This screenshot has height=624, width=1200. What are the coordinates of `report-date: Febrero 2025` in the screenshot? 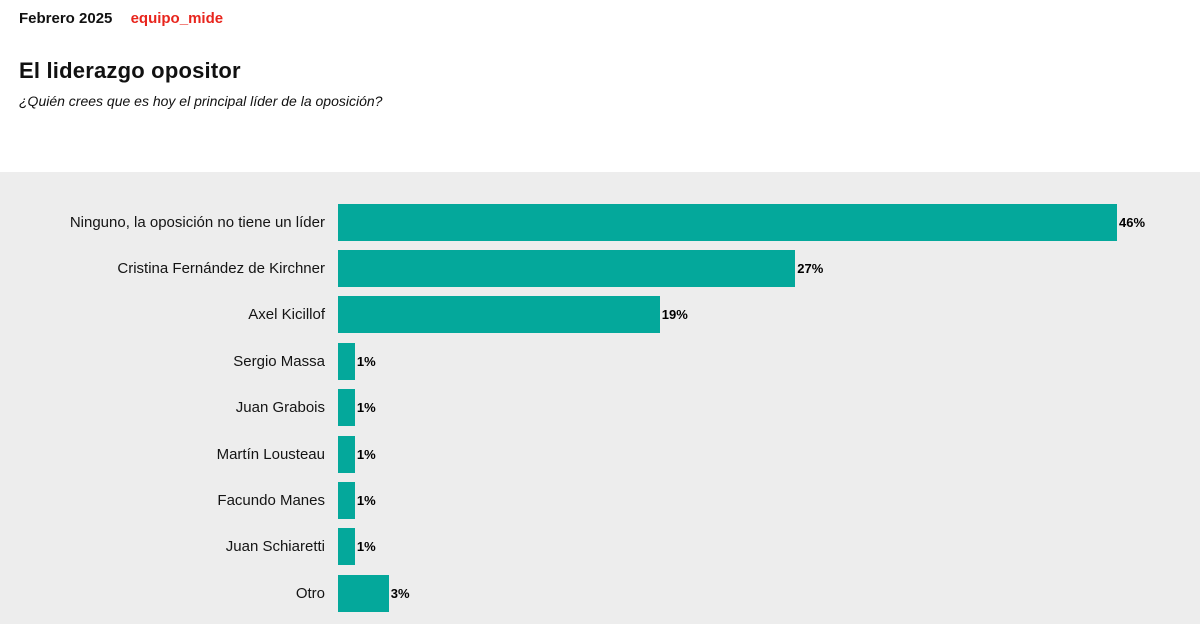 It's located at (66, 18).